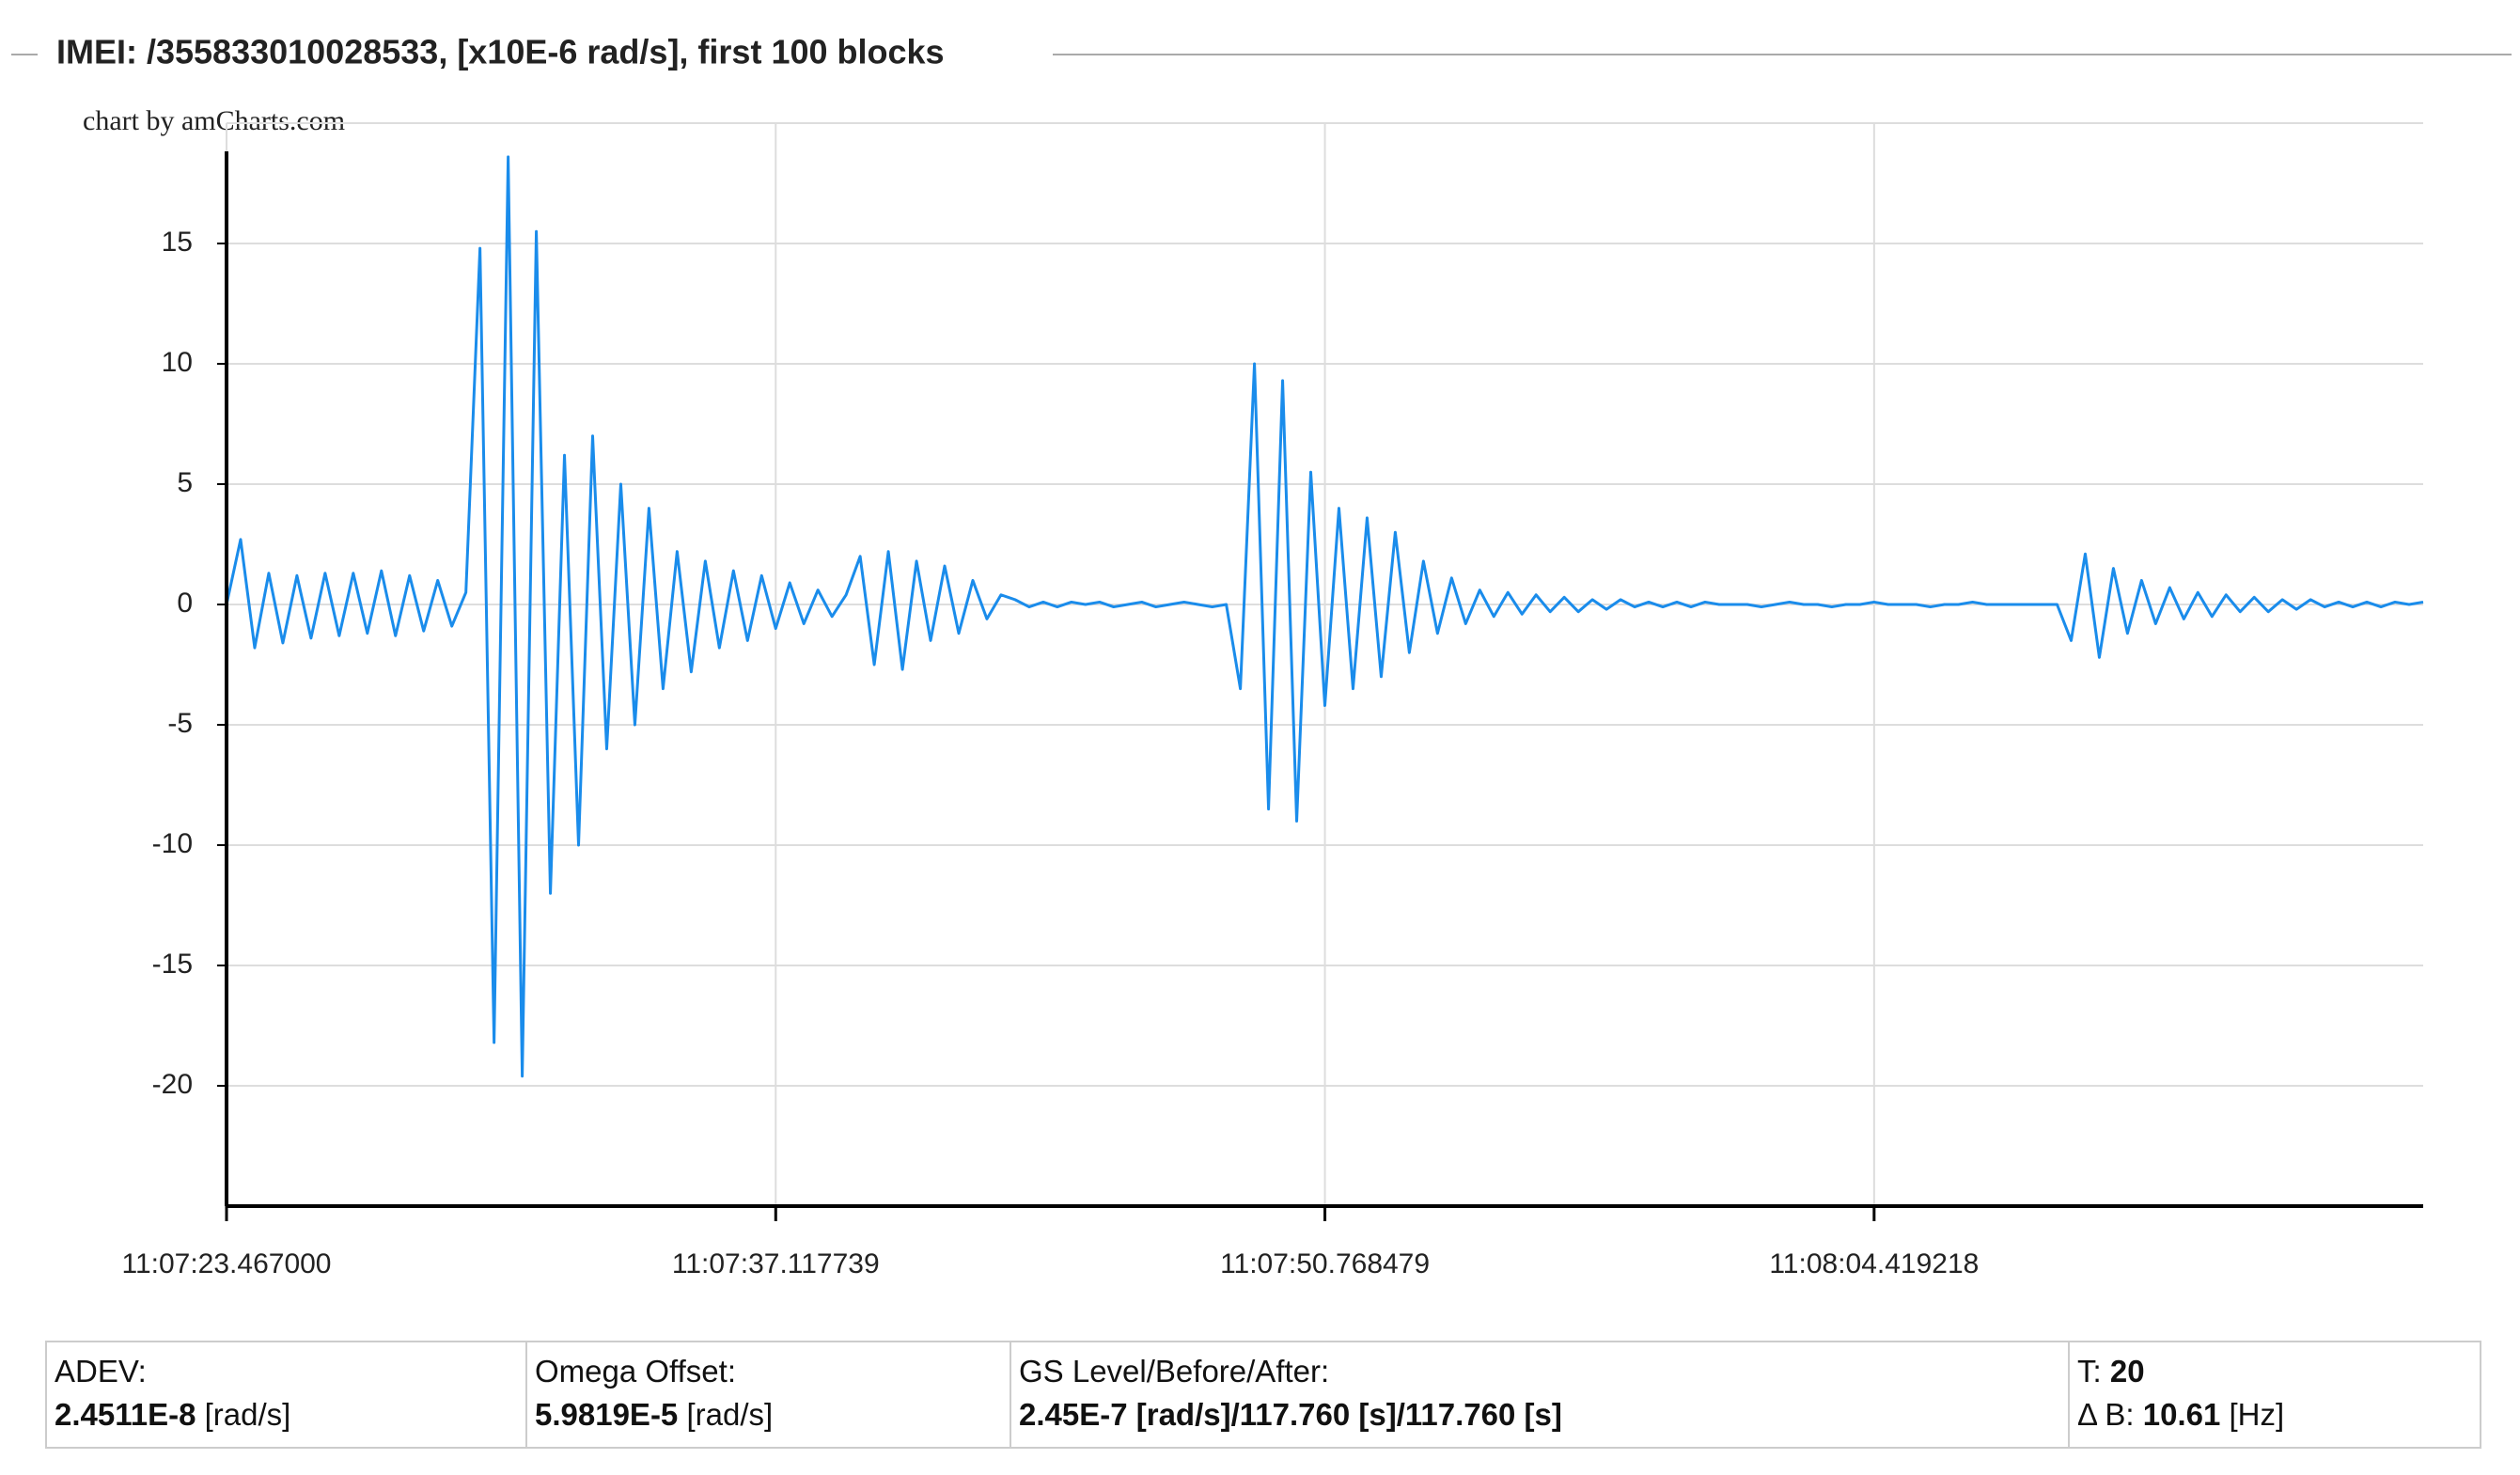 This screenshot has width=2520, height=1475. What do you see at coordinates (2257, 1415) in the screenshot?
I see `stat-unit: [Hz]` at bounding box center [2257, 1415].